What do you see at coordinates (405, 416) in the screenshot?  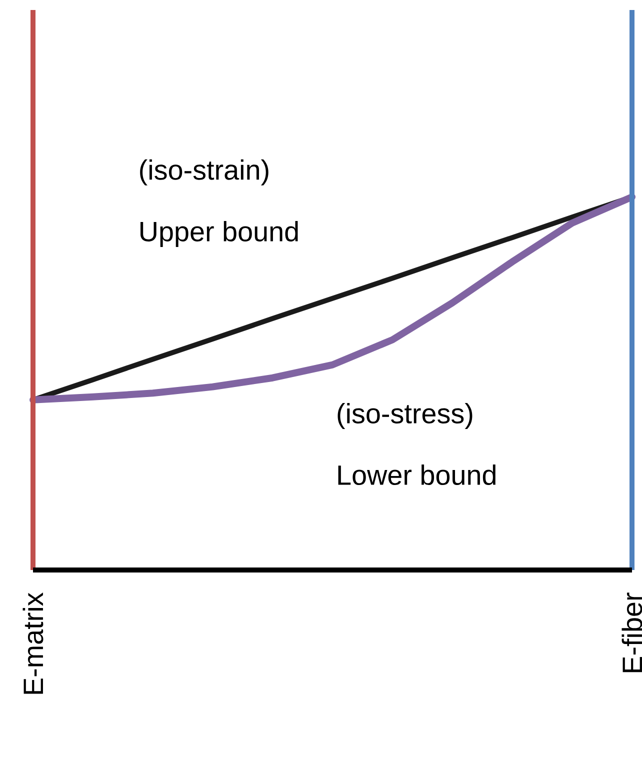 I see `annotation: (iso-stress)` at bounding box center [405, 416].